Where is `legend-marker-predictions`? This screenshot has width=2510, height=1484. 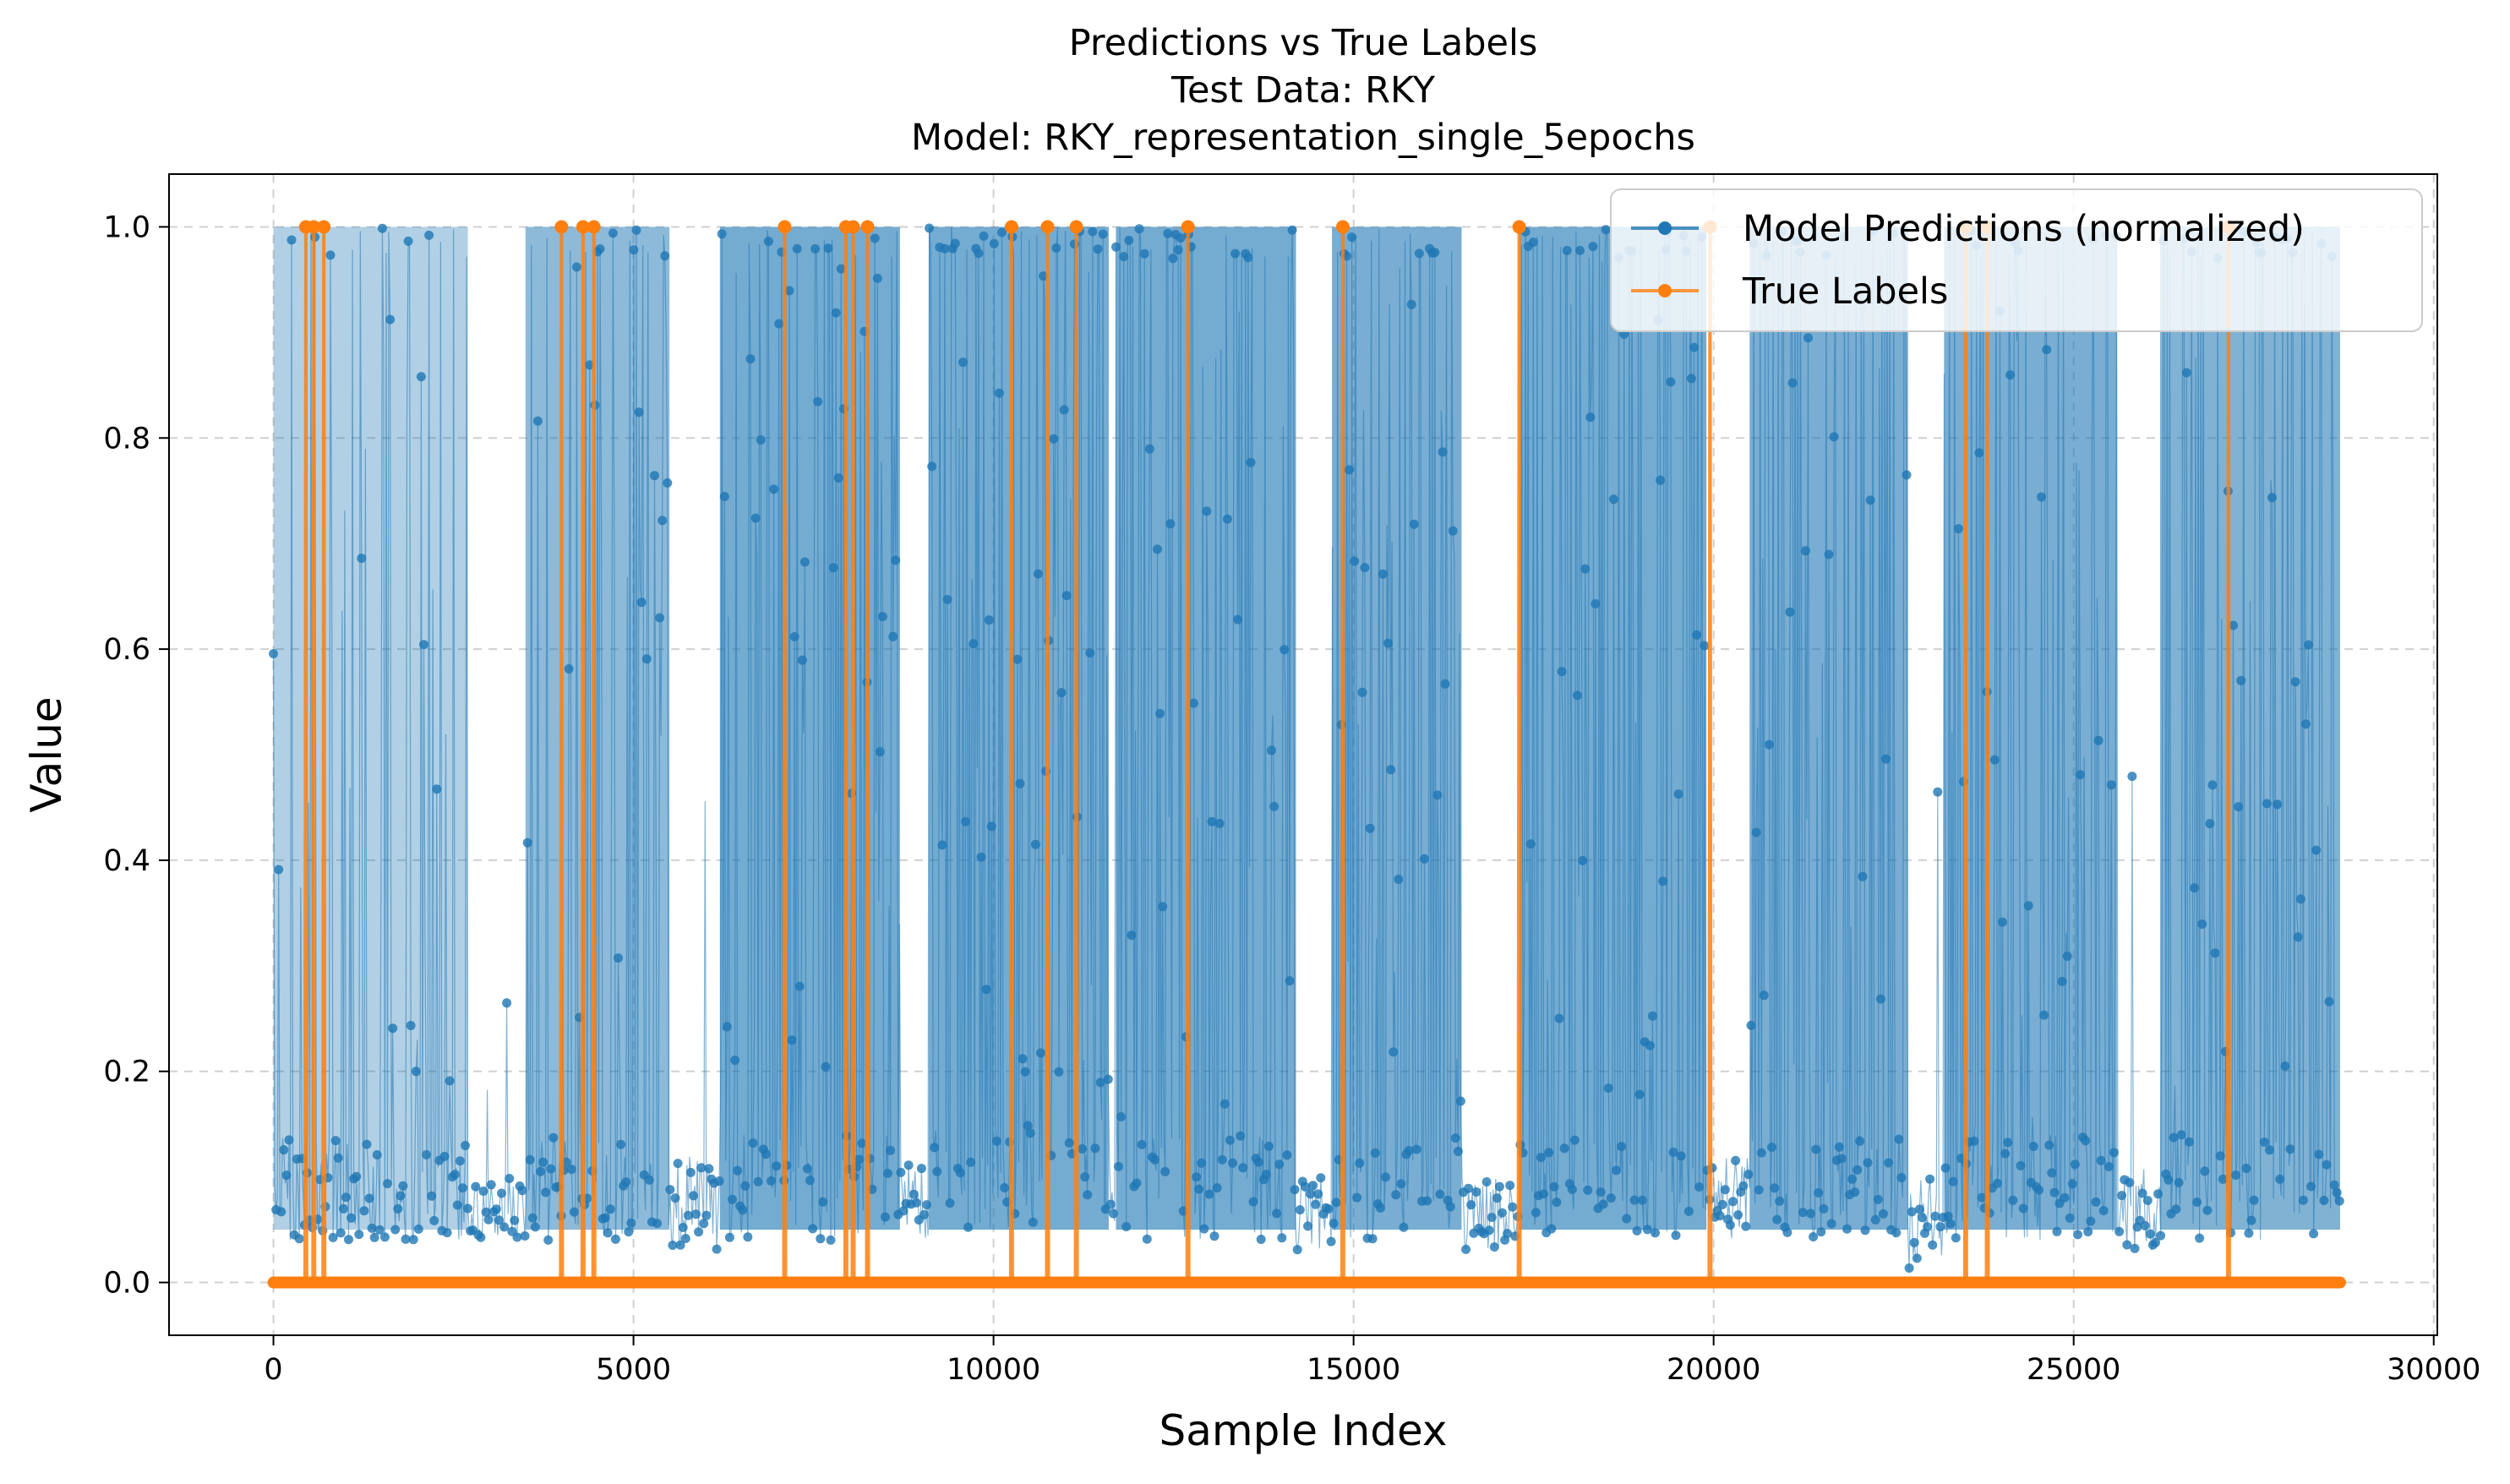
legend-marker-predictions is located at coordinates (1665, 228).